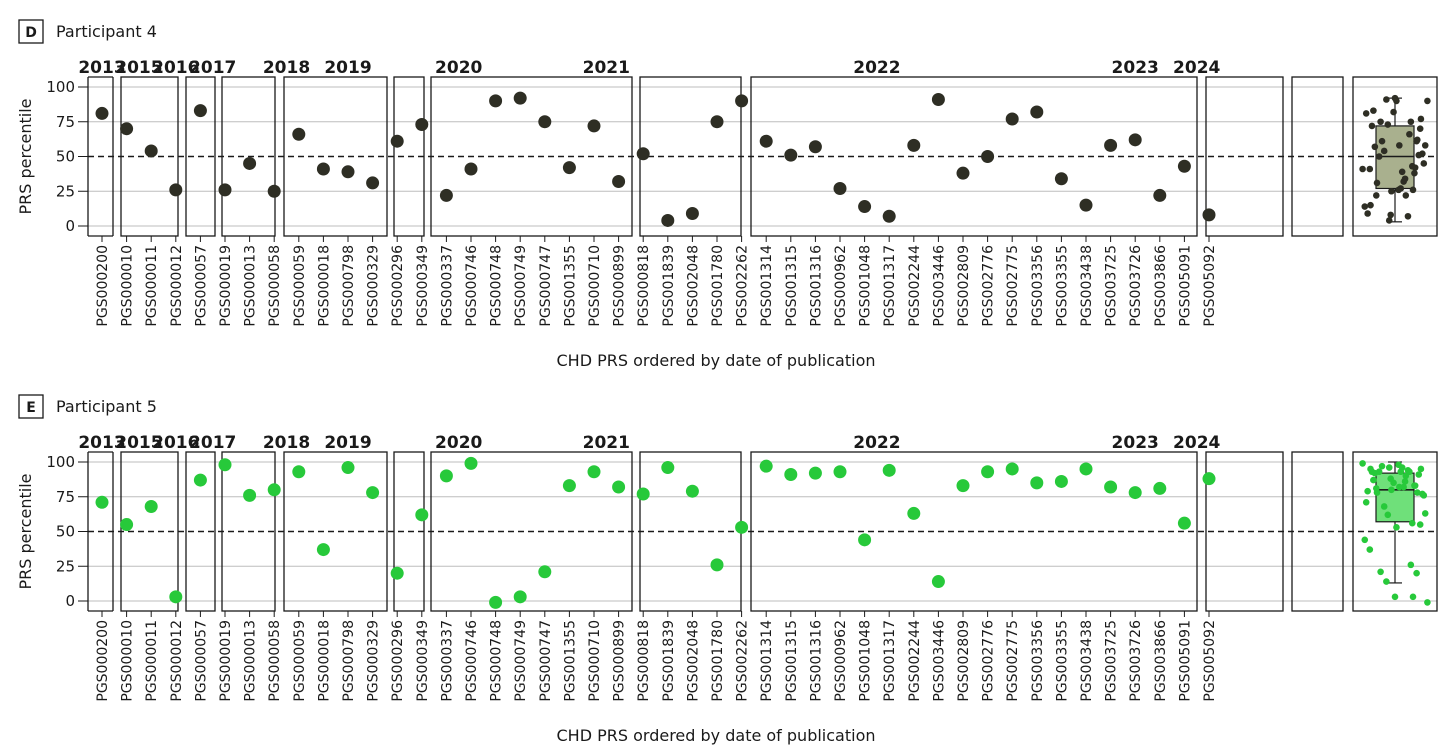 This screenshot has width=1456, height=753. I want to click on x-tick-label: PGS000329, so click(374, 661).